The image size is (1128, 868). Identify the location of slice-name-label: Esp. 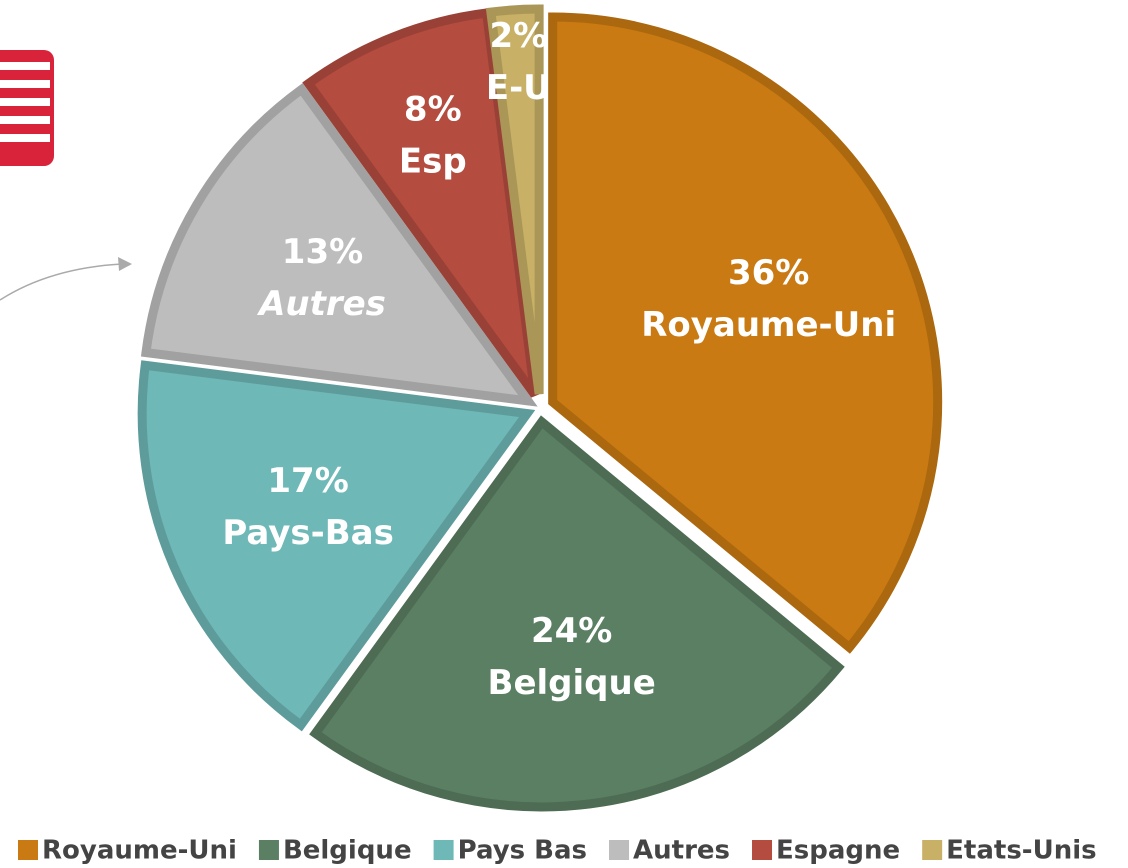
(433, 162).